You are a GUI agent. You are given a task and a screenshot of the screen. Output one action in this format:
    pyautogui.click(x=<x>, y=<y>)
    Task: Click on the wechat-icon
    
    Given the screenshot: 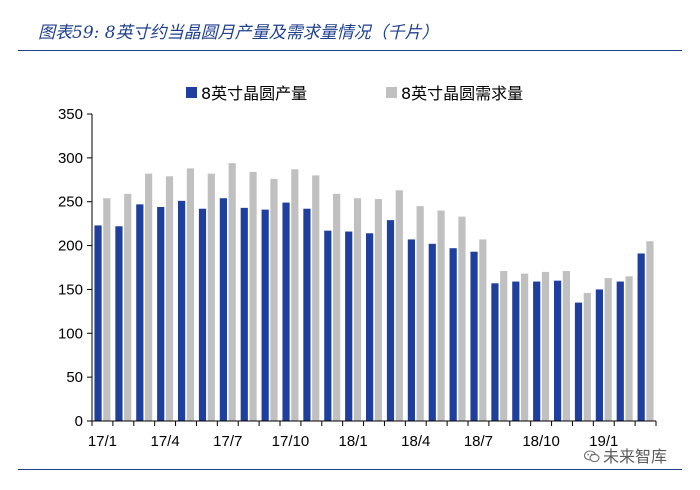 What is the action you would take?
    pyautogui.click(x=592, y=456)
    